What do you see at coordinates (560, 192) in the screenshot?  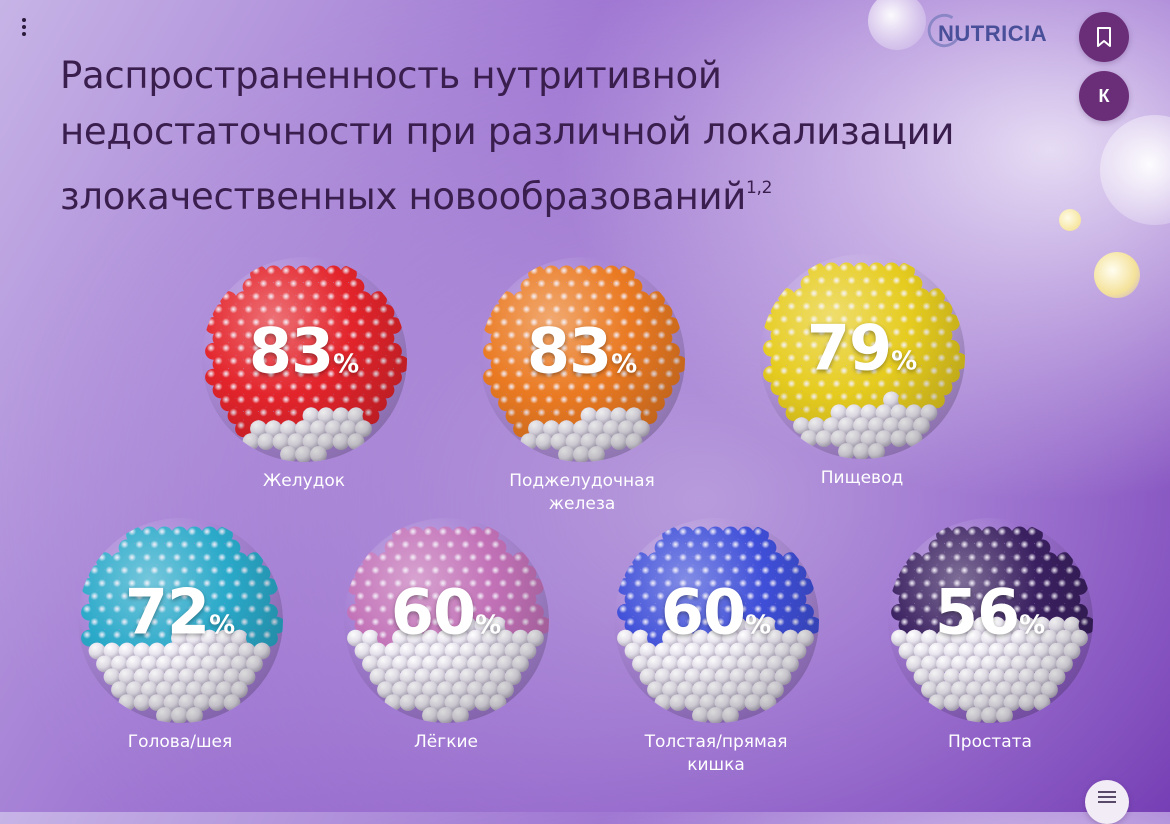 I see `title-line: злокачественных новообразований1,2` at bounding box center [560, 192].